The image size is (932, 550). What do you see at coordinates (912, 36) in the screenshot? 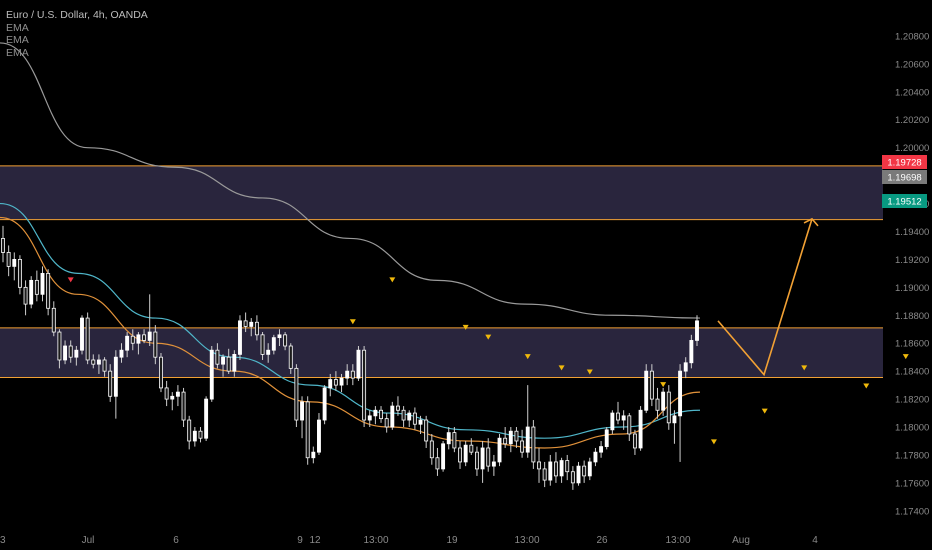
I see `price-tick-label: 1.20800` at bounding box center [912, 36].